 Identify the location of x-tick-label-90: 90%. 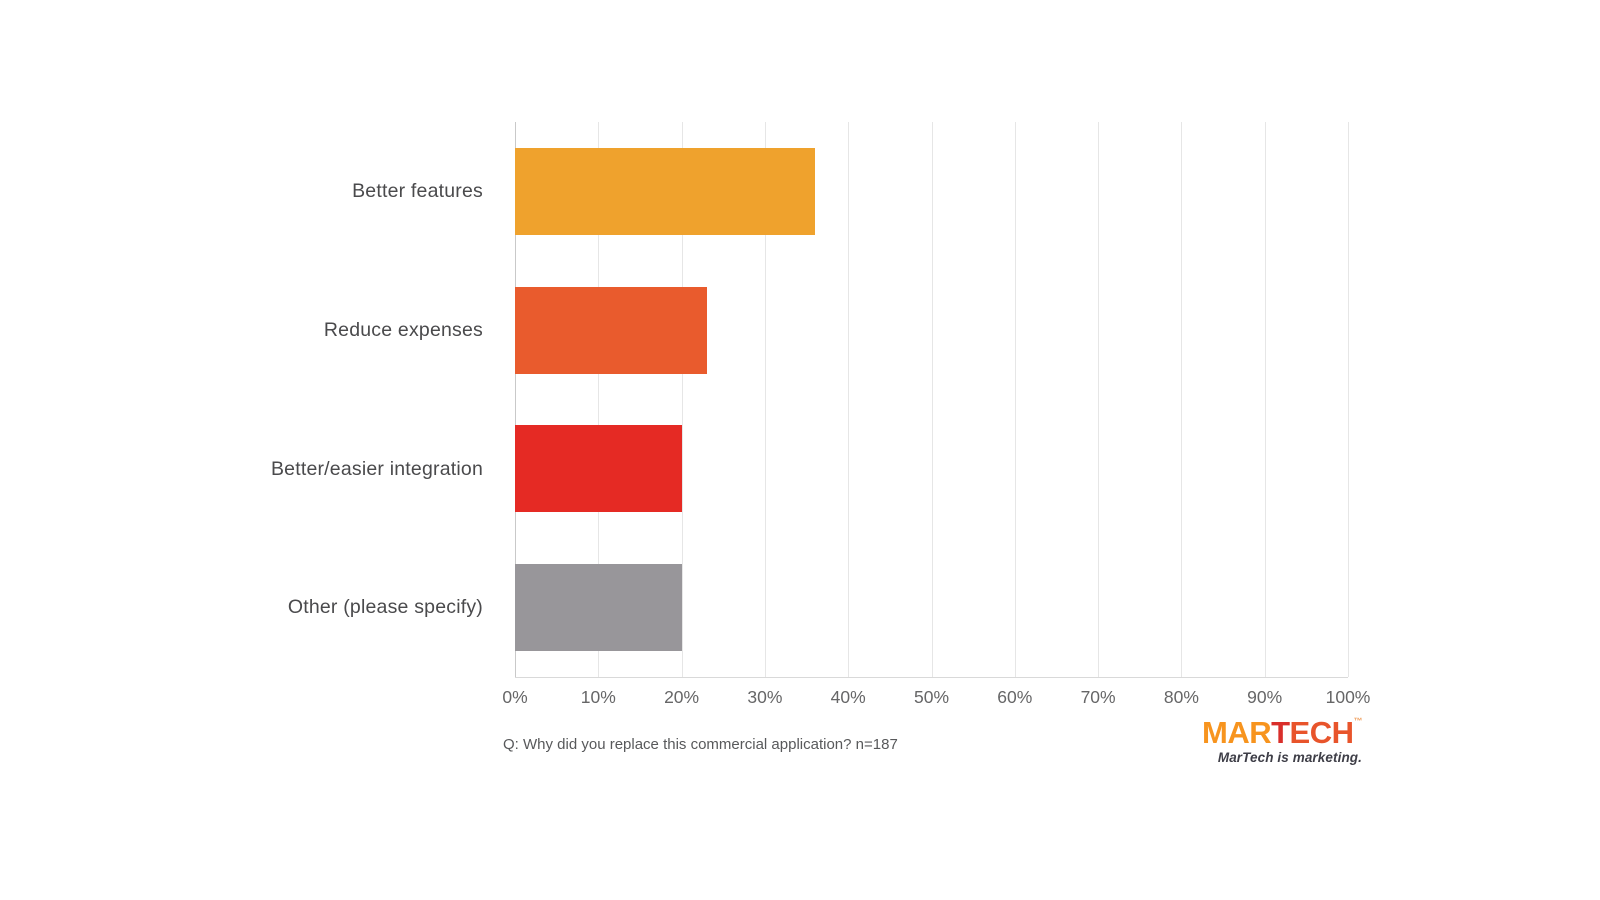
(1265, 697).